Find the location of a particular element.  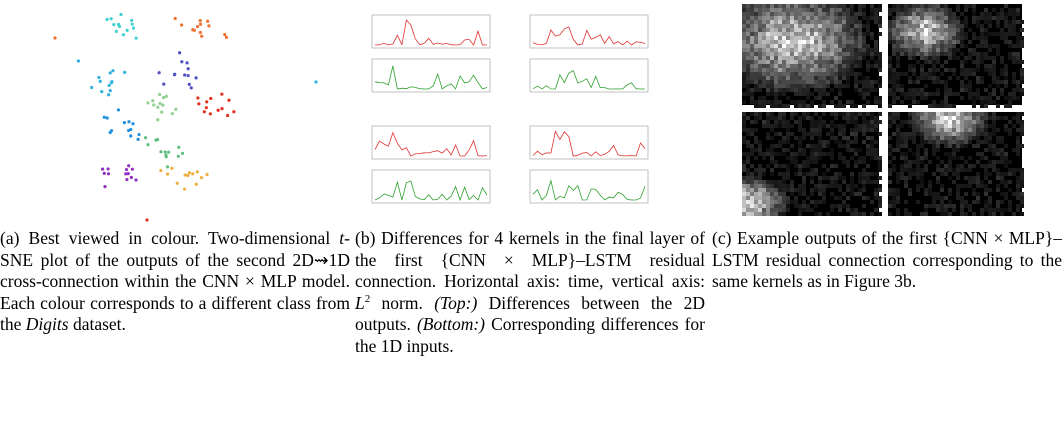

plot-frame is located at coordinates (431, 142).